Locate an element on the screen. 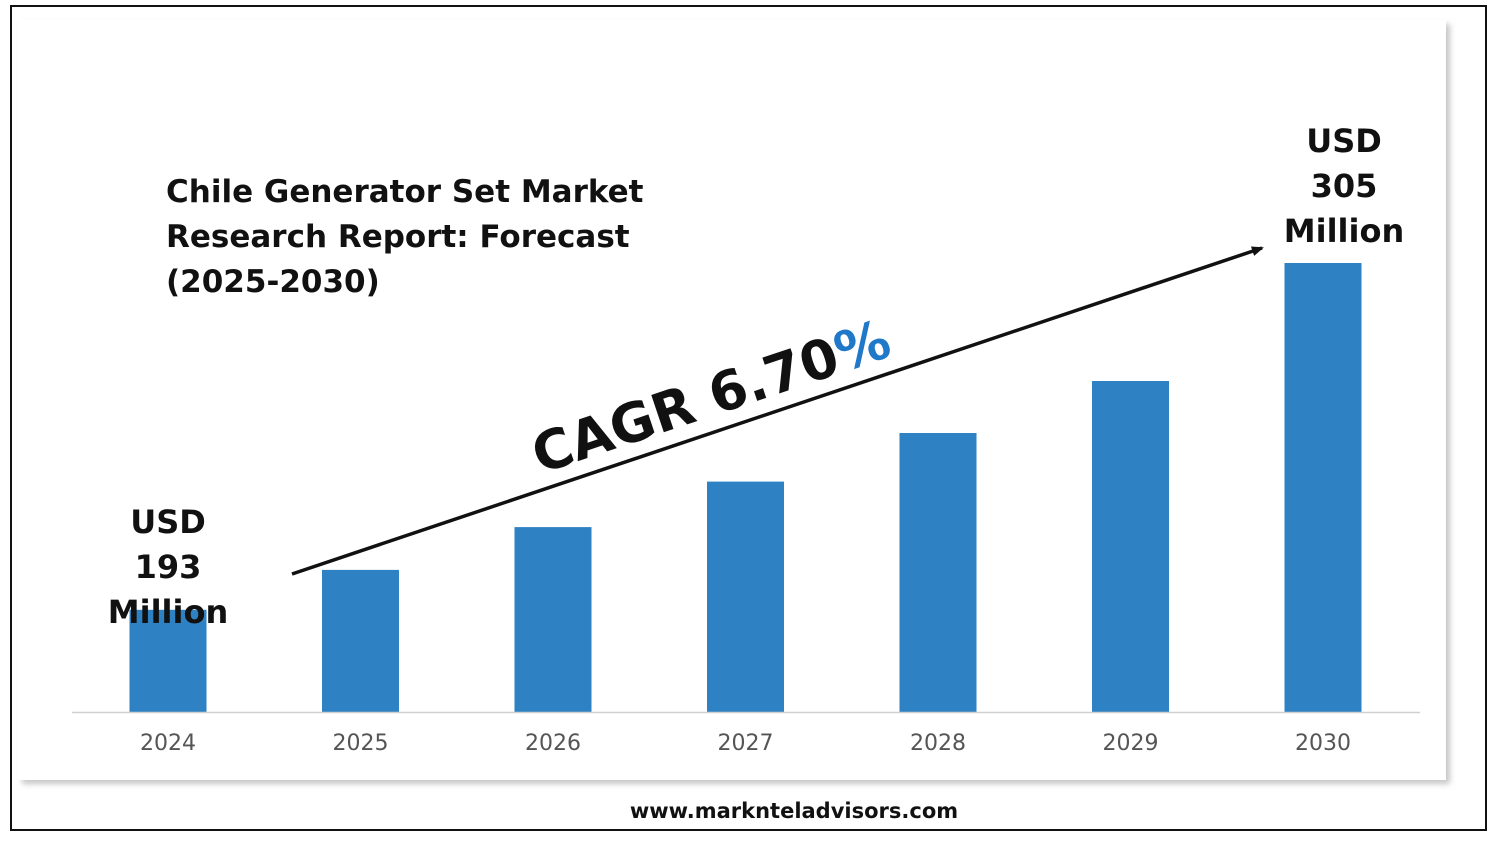  bar-2030 is located at coordinates (1323, 487).